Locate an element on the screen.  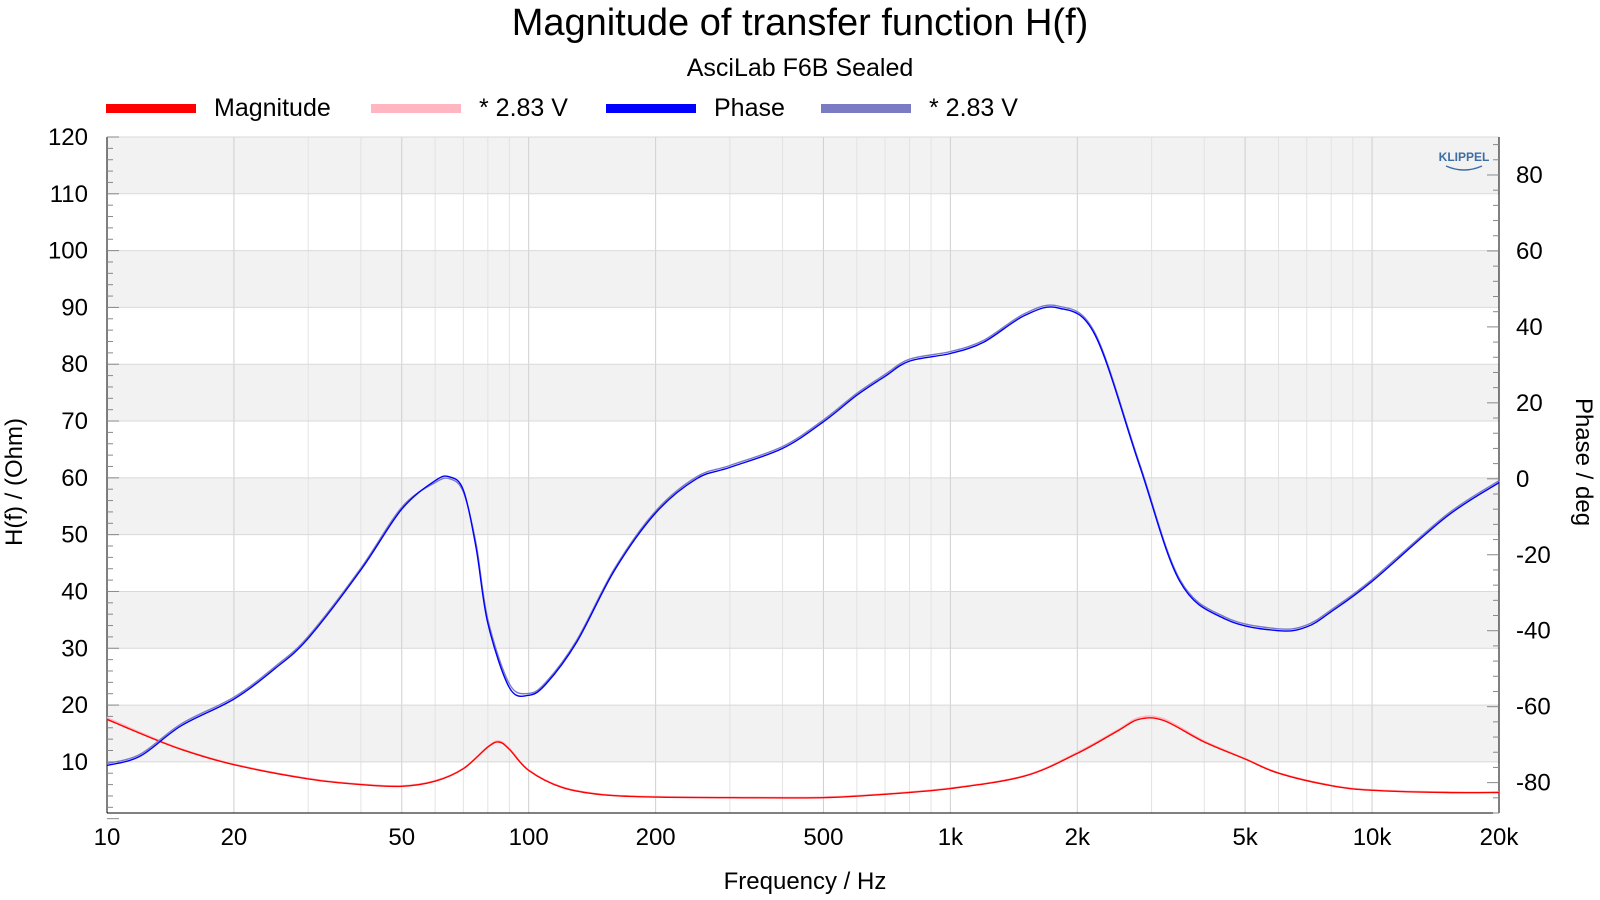
y-tick-label: 20 is located at coordinates (74, 705).